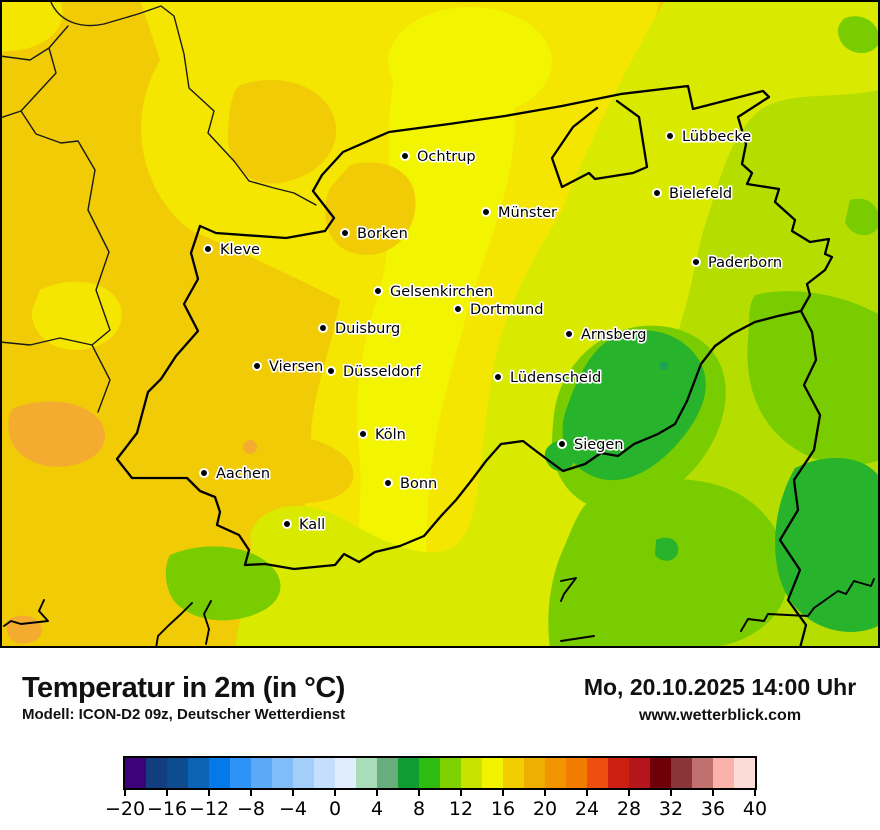 The width and height of the screenshot is (880, 830). What do you see at coordinates (713, 809) in the screenshot?
I see `legend-tick-label: 36` at bounding box center [713, 809].